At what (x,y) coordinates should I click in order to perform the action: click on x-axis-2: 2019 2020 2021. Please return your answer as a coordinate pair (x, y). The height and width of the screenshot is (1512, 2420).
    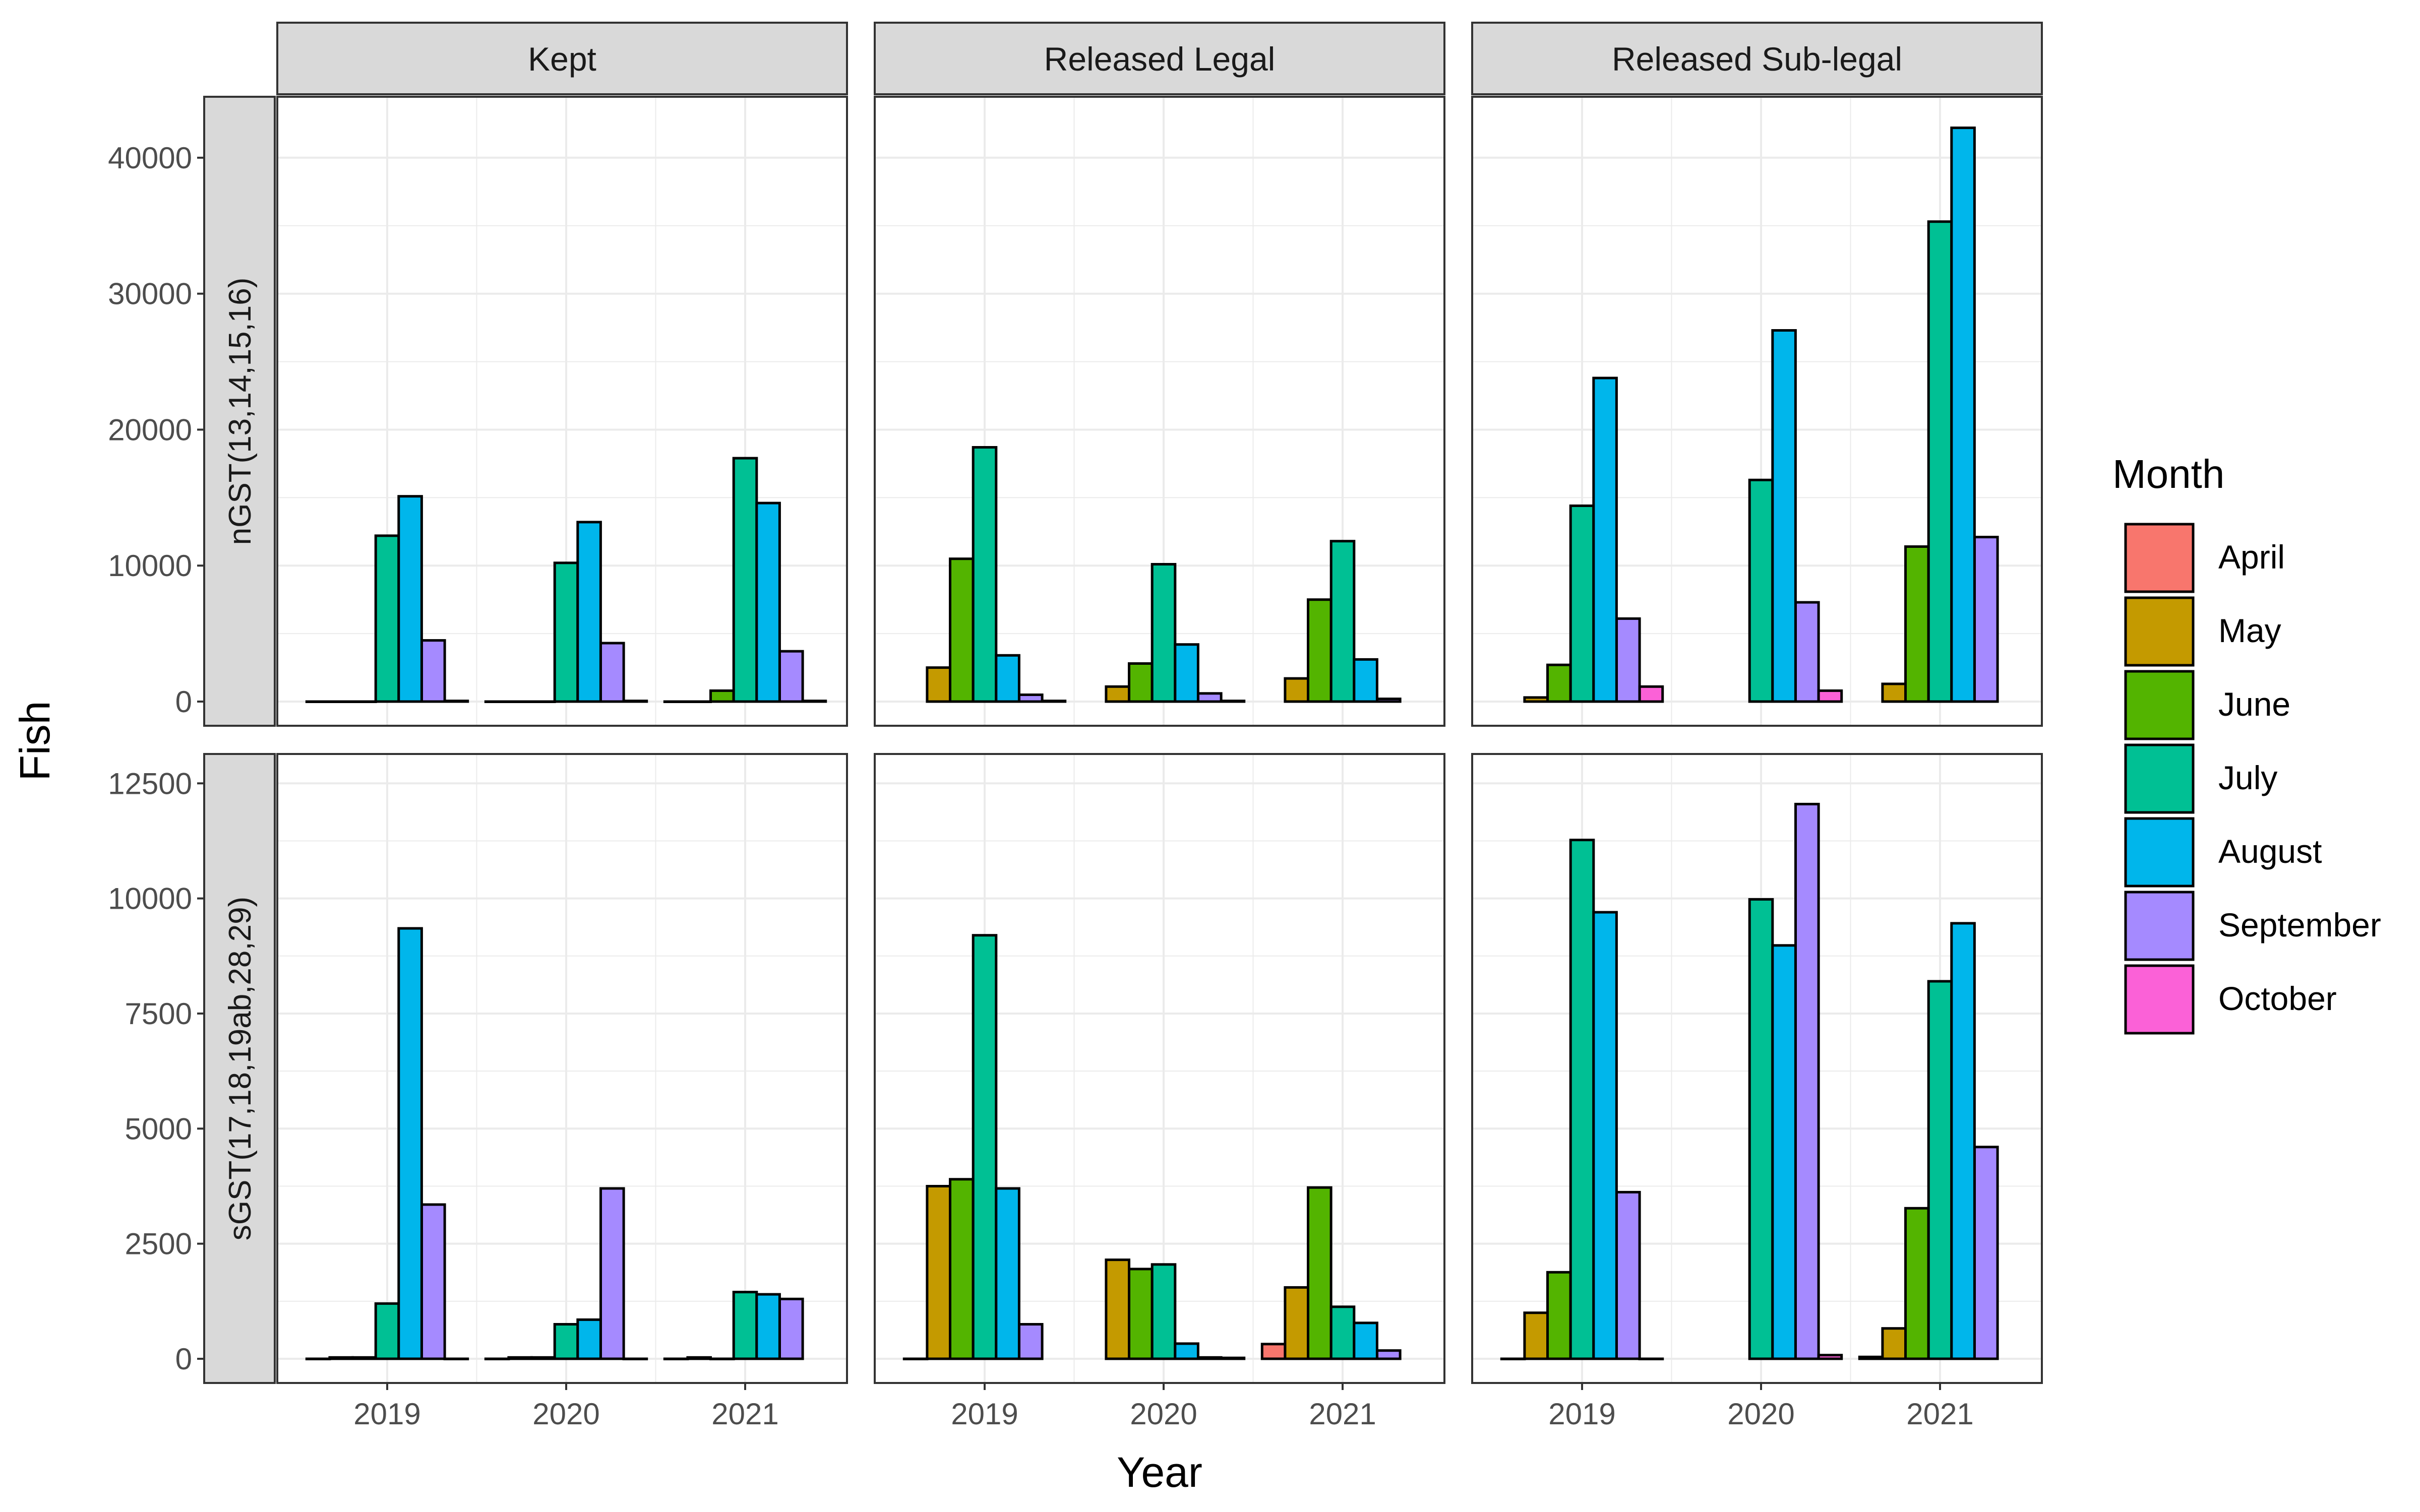
    Looking at the image, I should click on (1761, 1407).